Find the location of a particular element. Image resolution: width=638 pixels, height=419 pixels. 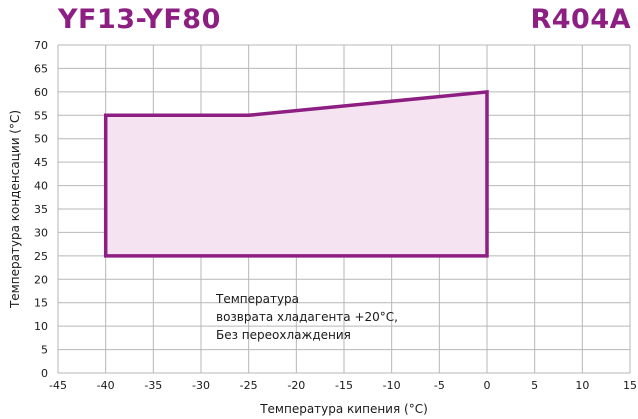

x-tick-label: -30 is located at coordinates (201, 385).